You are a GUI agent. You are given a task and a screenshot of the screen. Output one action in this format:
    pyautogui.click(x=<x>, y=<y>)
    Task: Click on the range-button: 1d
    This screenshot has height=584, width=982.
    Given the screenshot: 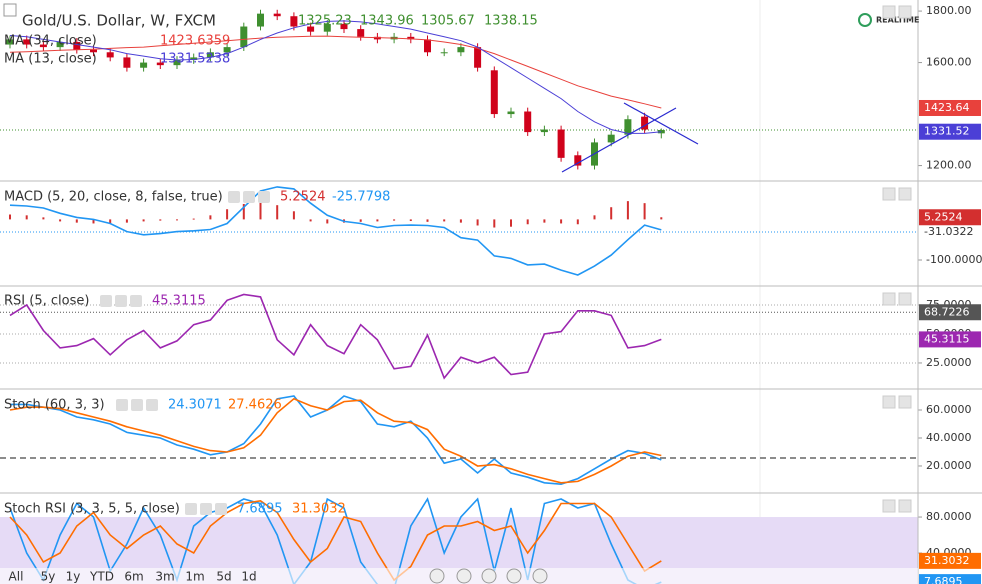 What is the action you would take?
    pyautogui.click(x=248, y=577)
    